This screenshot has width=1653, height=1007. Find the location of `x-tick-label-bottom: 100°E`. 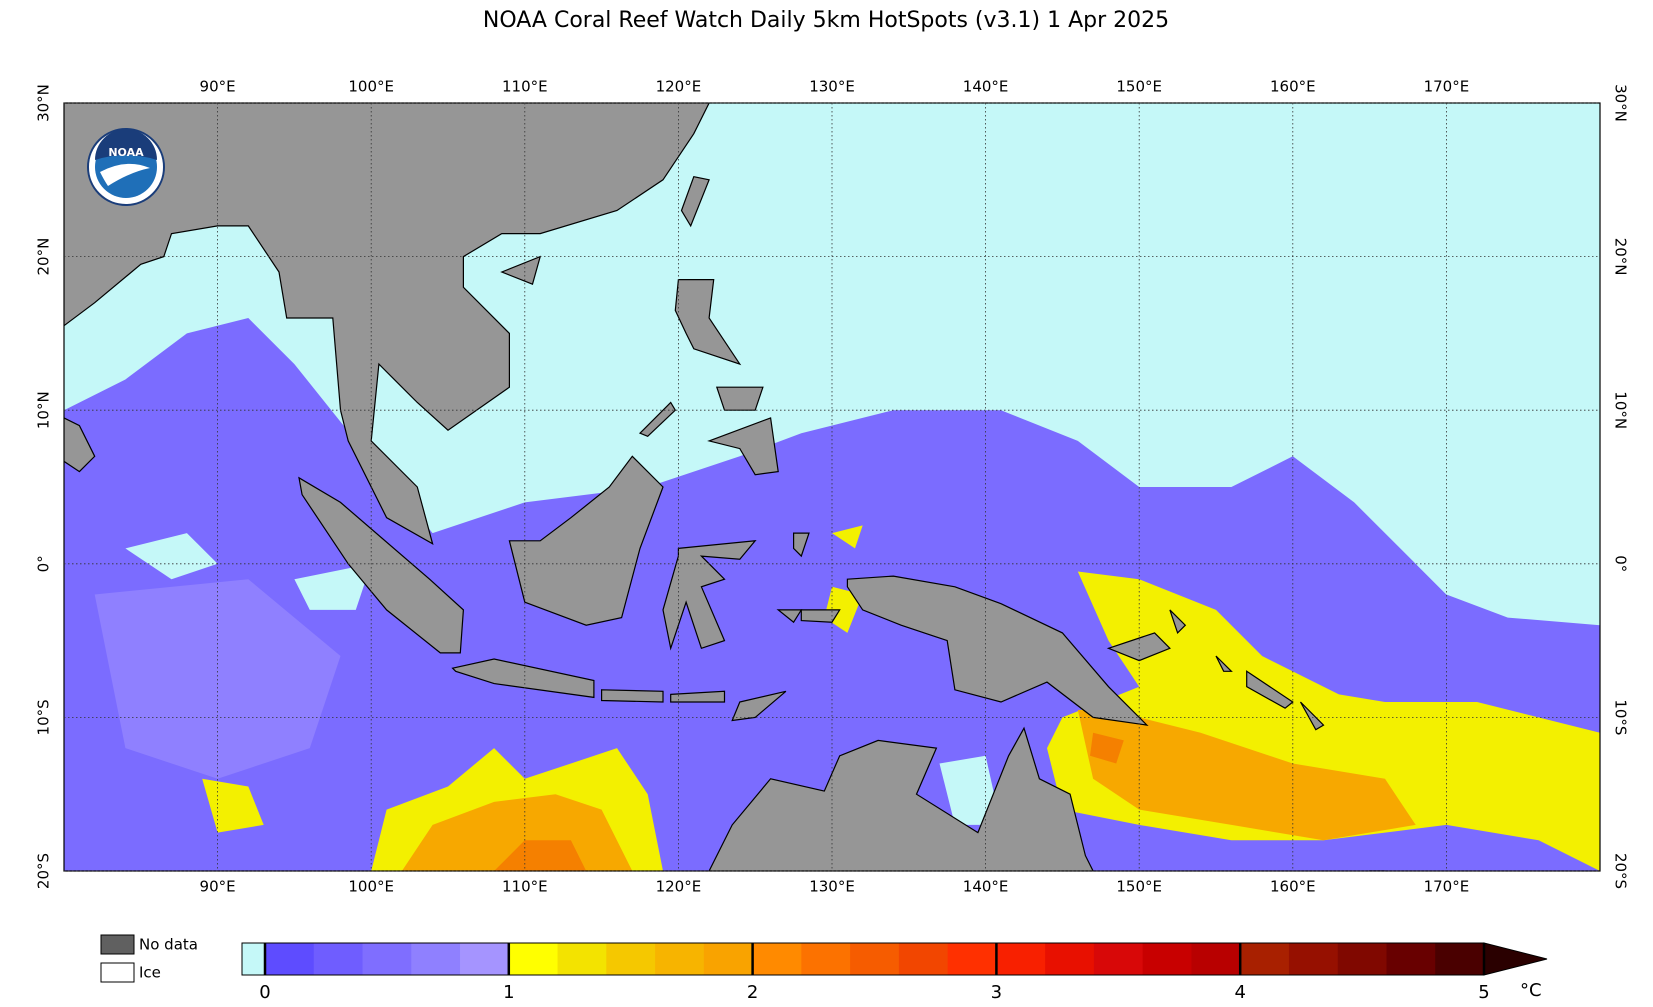

x-tick-label-bottom: 100°E is located at coordinates (371, 887).